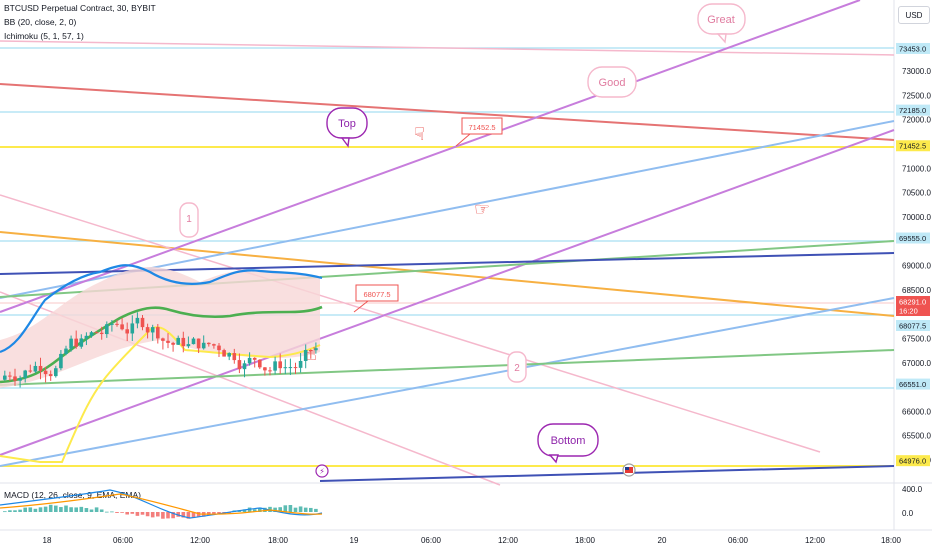 This screenshot has width=932, height=550. I want to click on callout-bottom: Bottom, so click(568, 443).